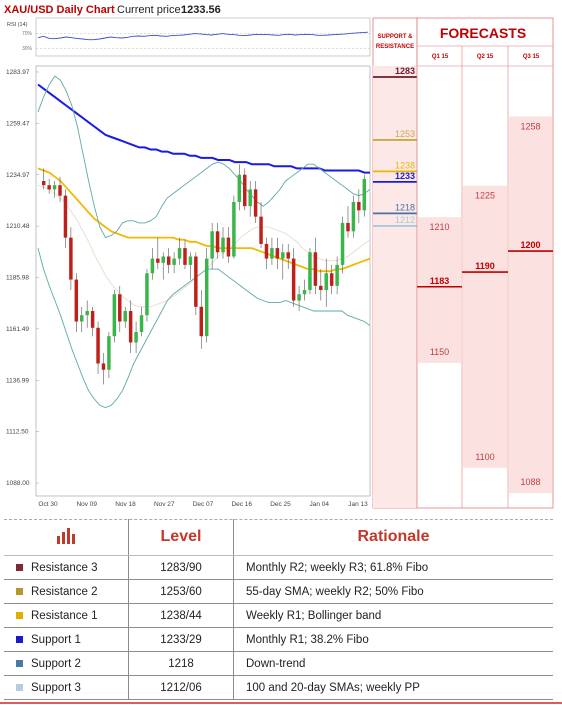 Image resolution: width=562 pixels, height=705 pixels. Describe the element at coordinates (530, 245) in the screenshot. I see `forecast-mid: 1200` at that location.